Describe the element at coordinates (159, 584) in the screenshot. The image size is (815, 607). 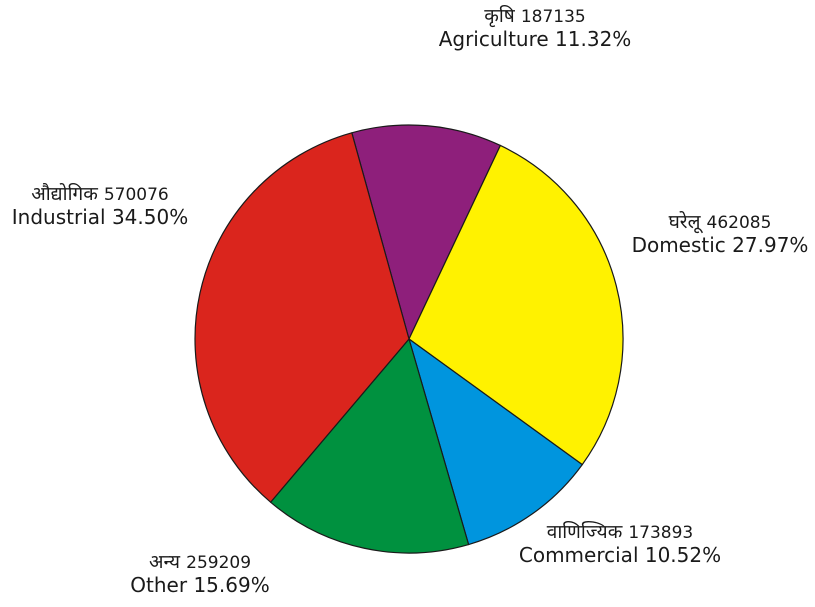
I see `label-other-name: Other` at that location.